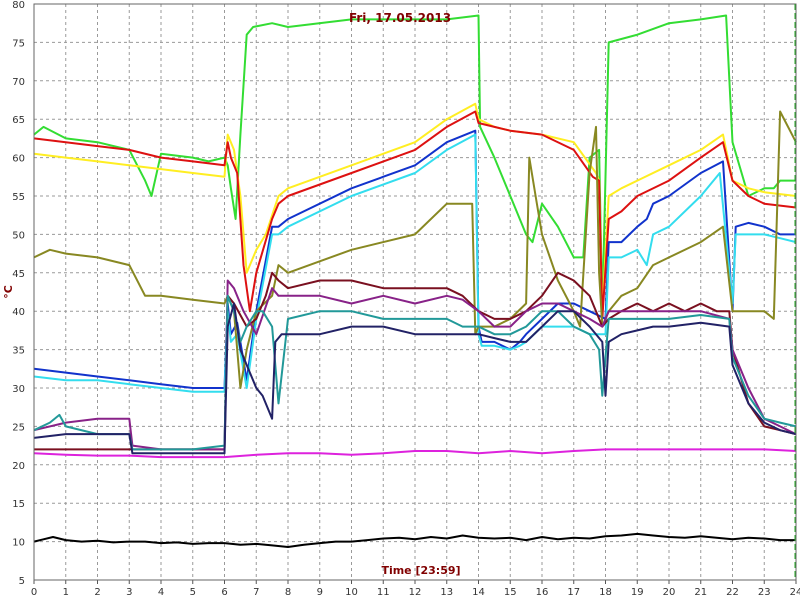 This screenshot has height=600, width=800. I want to click on chart-title: Fri, 17.05.2013, so click(400, 18).